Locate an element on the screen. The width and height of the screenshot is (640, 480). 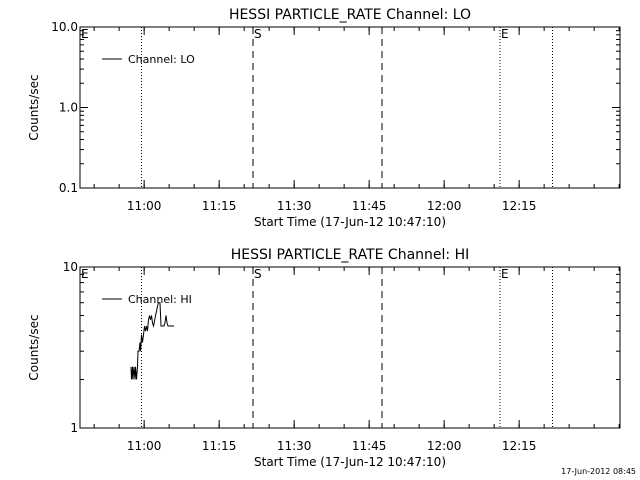
y-tick-label: 0.1 is located at coordinates (68, 188).